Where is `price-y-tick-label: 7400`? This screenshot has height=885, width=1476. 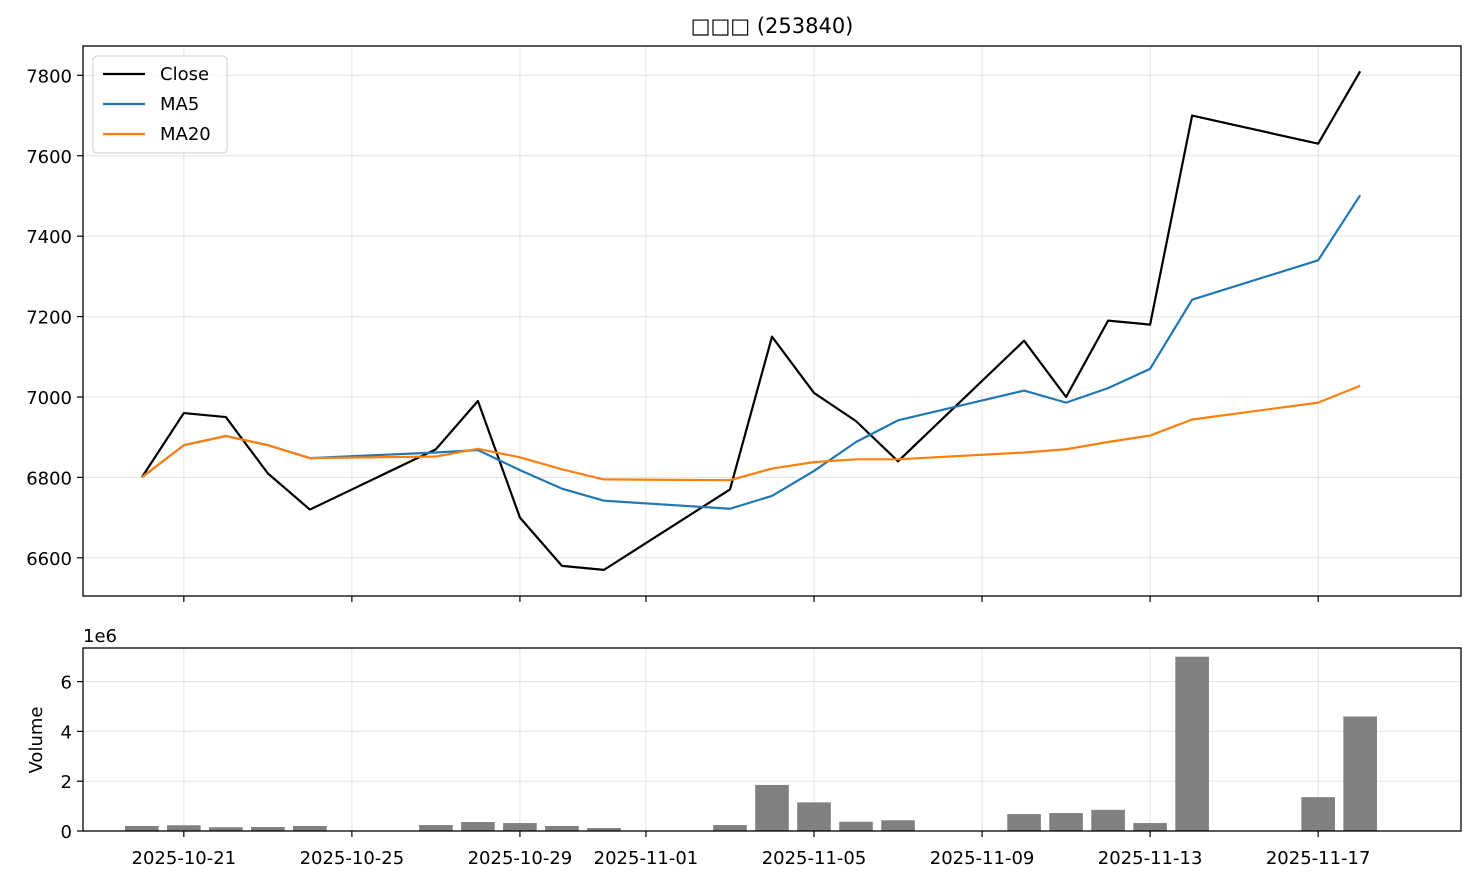
price-y-tick-label: 7400 is located at coordinates (49, 237).